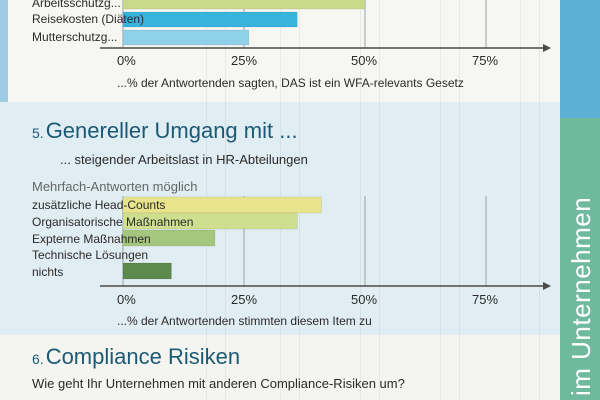 This screenshot has width=600, height=400. What do you see at coordinates (126, 60) in the screenshot?
I see `chart1-tick-label: 0%` at bounding box center [126, 60].